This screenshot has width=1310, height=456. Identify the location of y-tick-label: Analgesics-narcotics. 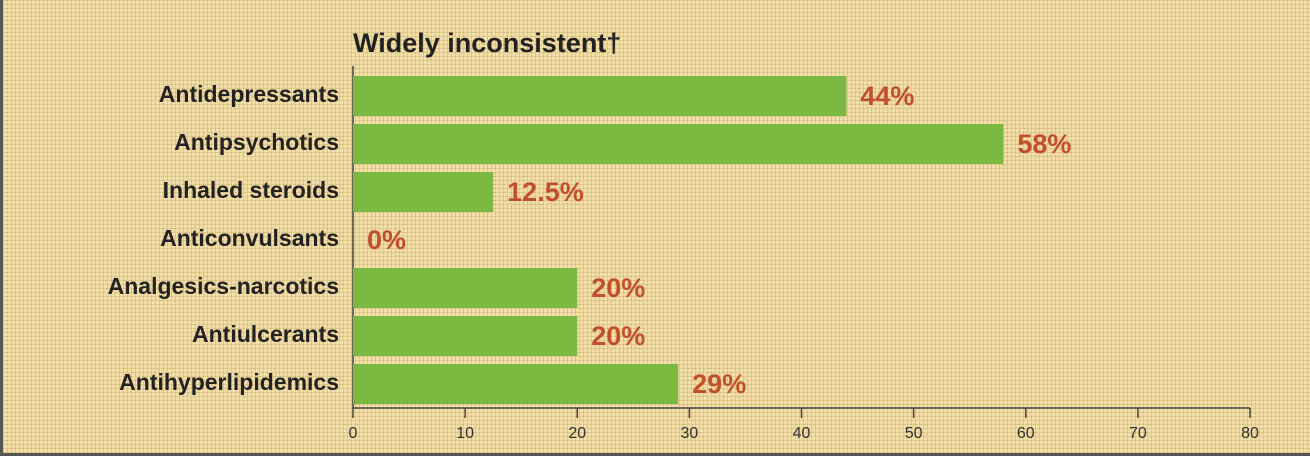
(223, 286).